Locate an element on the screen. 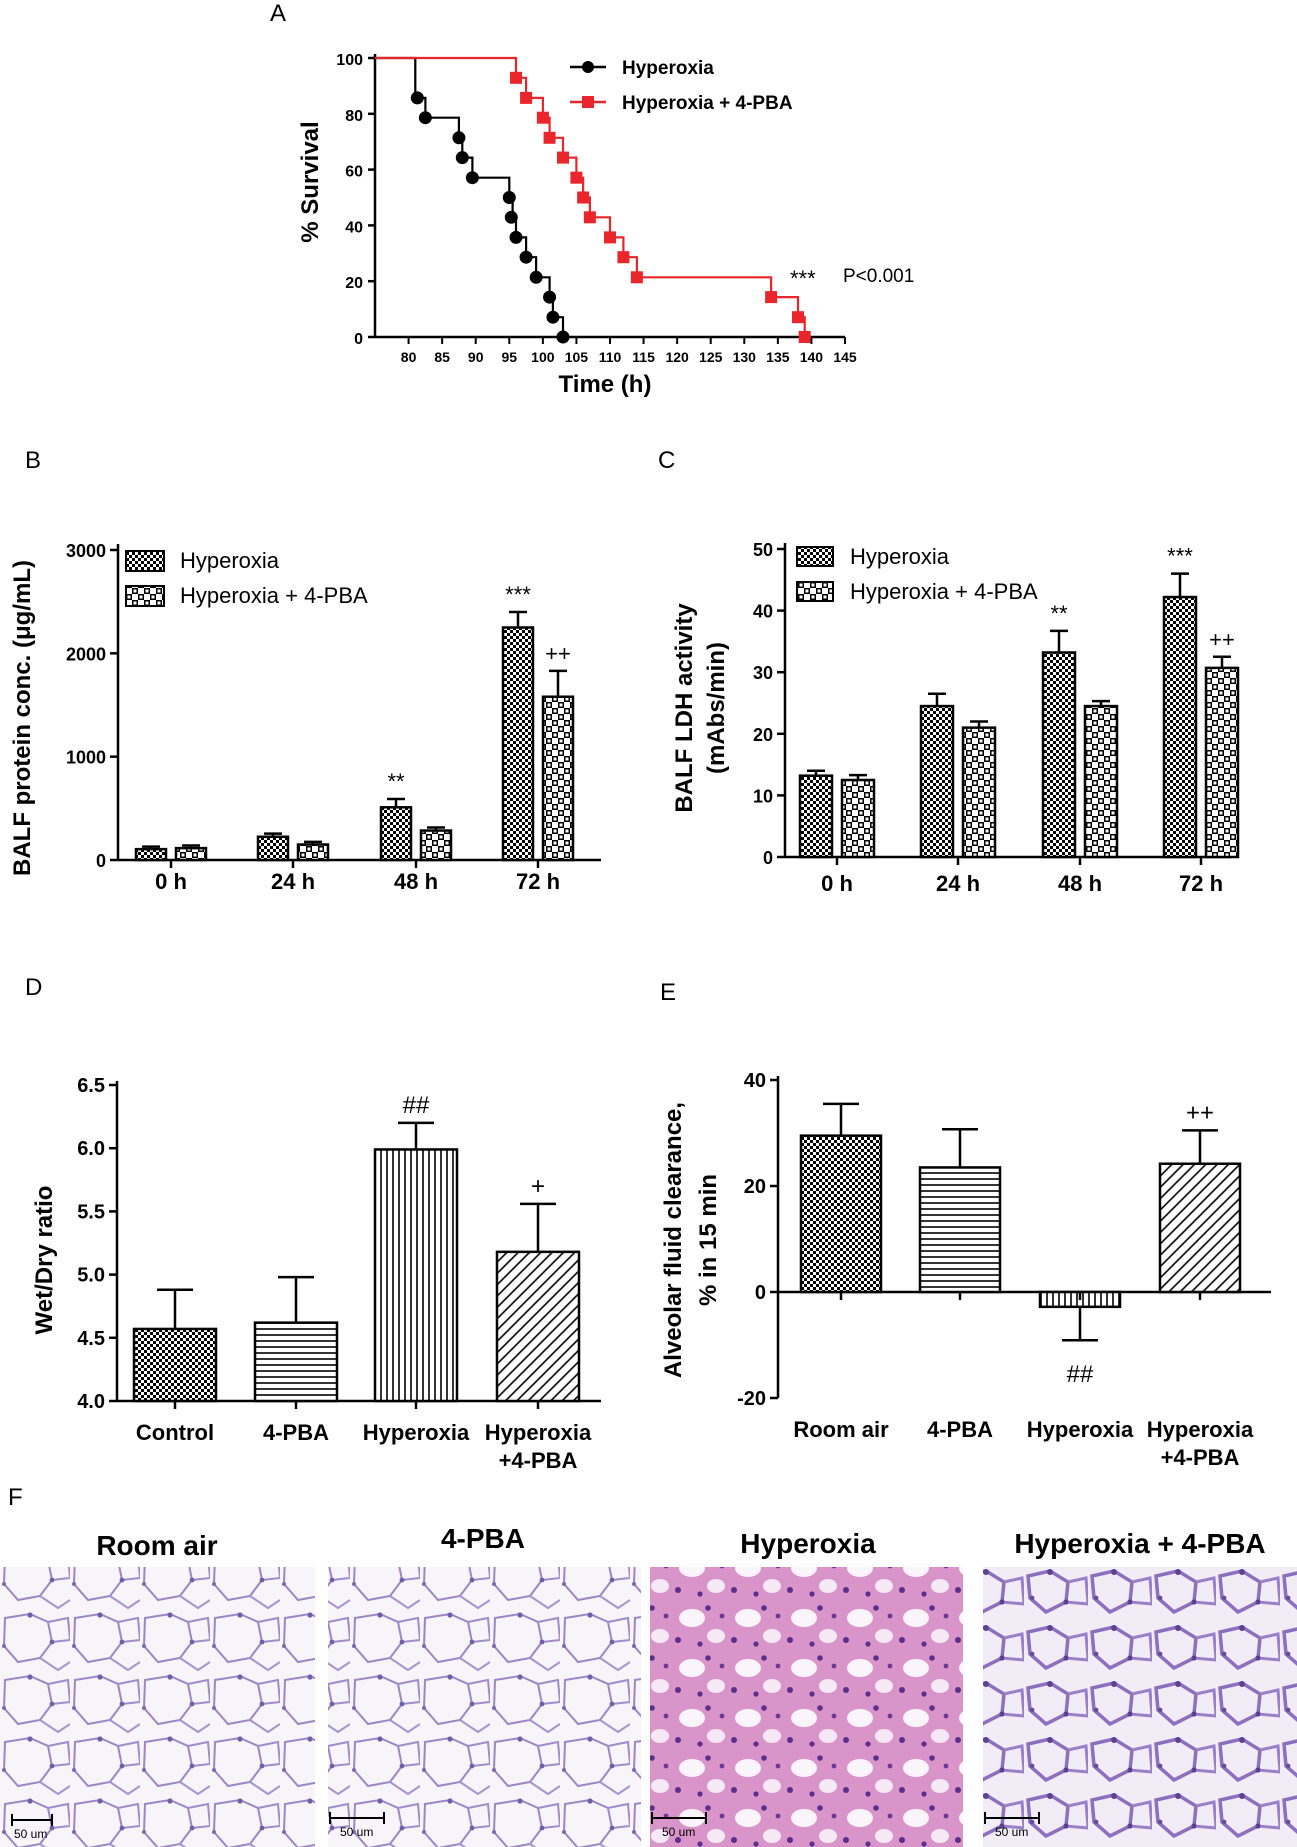  scale-label-hyperoxia-pba: 50 um is located at coordinates (1011, 1832).